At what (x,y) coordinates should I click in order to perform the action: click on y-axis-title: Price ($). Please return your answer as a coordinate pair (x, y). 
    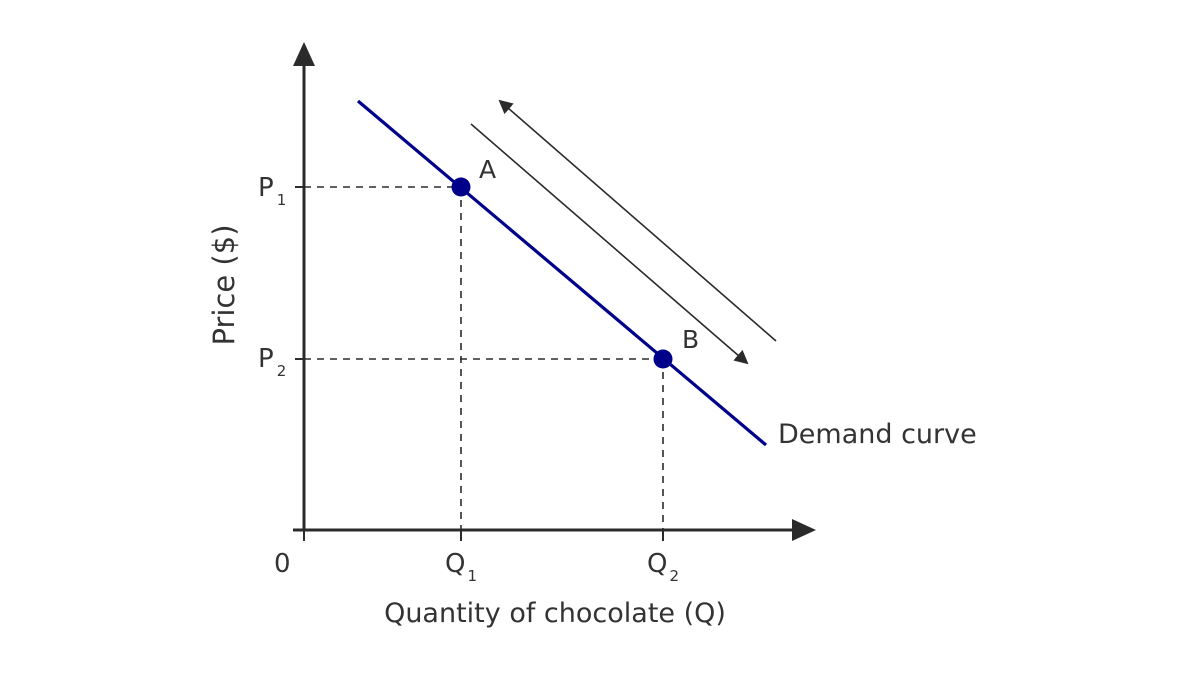
    Looking at the image, I should click on (224, 284).